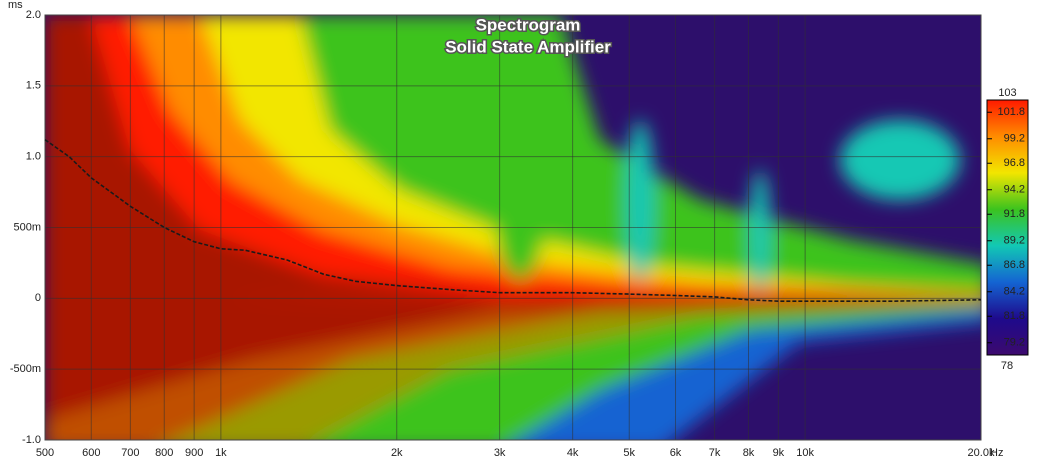 The image size is (1061, 461). I want to click on colorbar-tick-label: 86.8, so click(1014, 265).